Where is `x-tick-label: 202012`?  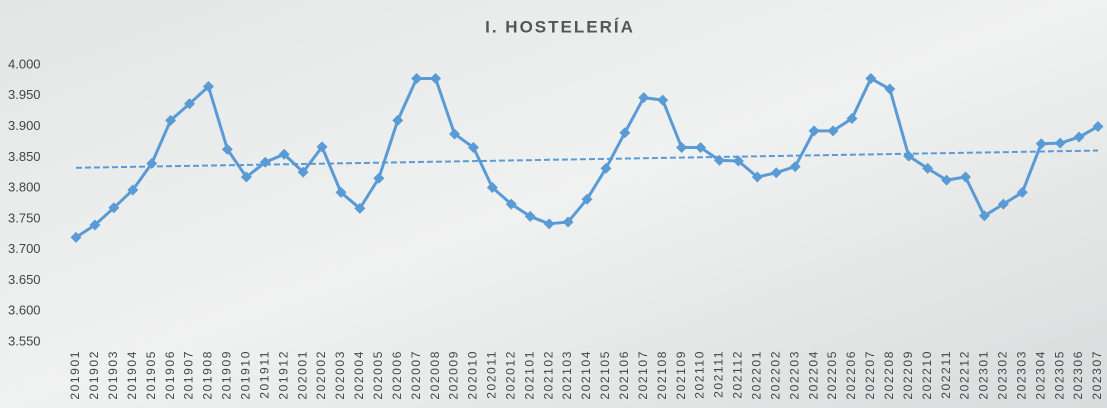 x-tick-label: 202012 is located at coordinates (510, 375).